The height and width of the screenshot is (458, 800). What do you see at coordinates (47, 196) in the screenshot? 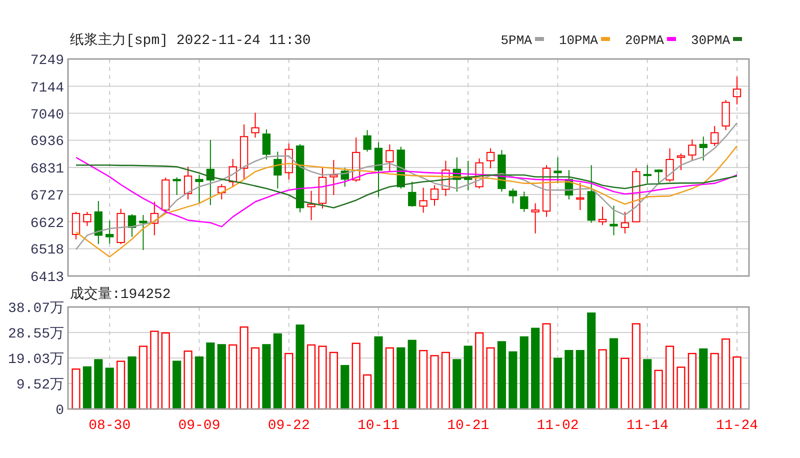
I see `y-tick-label: 6727` at bounding box center [47, 196].